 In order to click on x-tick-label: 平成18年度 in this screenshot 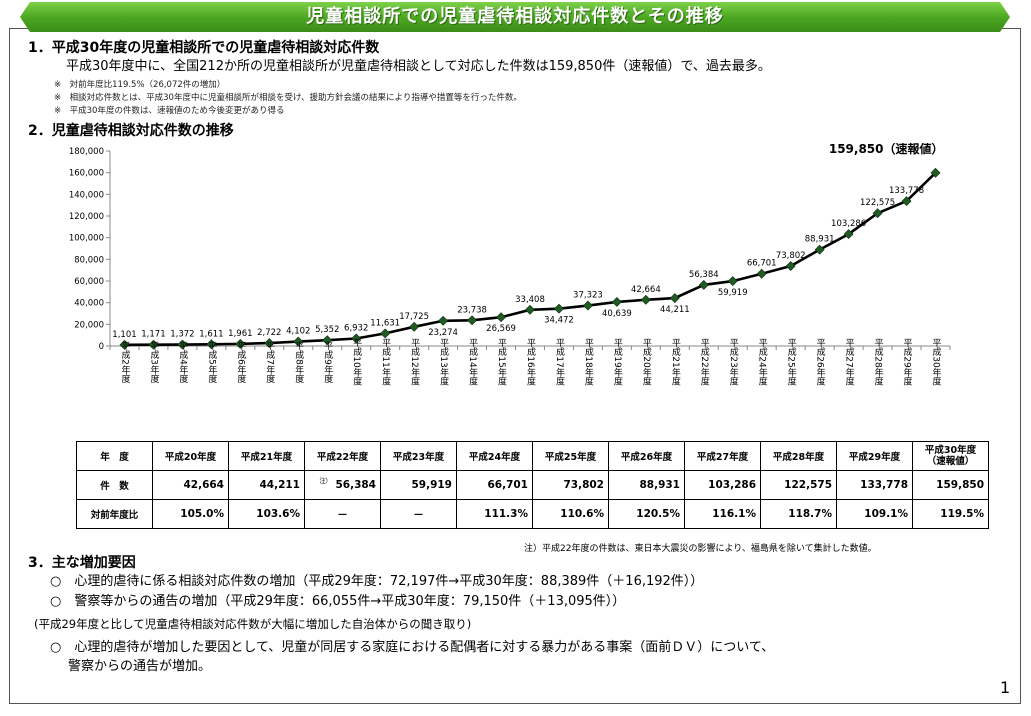, I will do `click(588, 362)`.